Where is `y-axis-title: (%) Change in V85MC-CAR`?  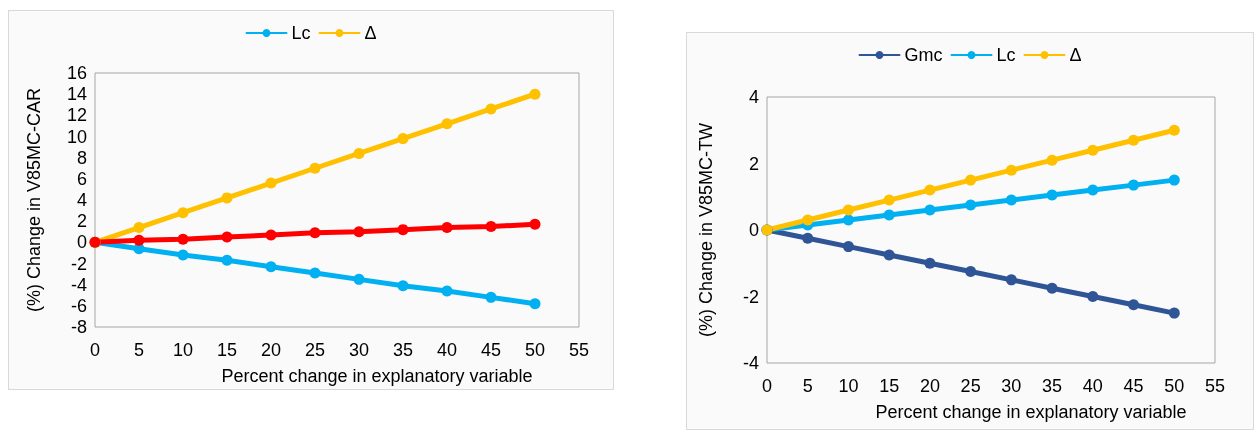 y-axis-title: (%) Change in V85MC-CAR is located at coordinates (34, 200).